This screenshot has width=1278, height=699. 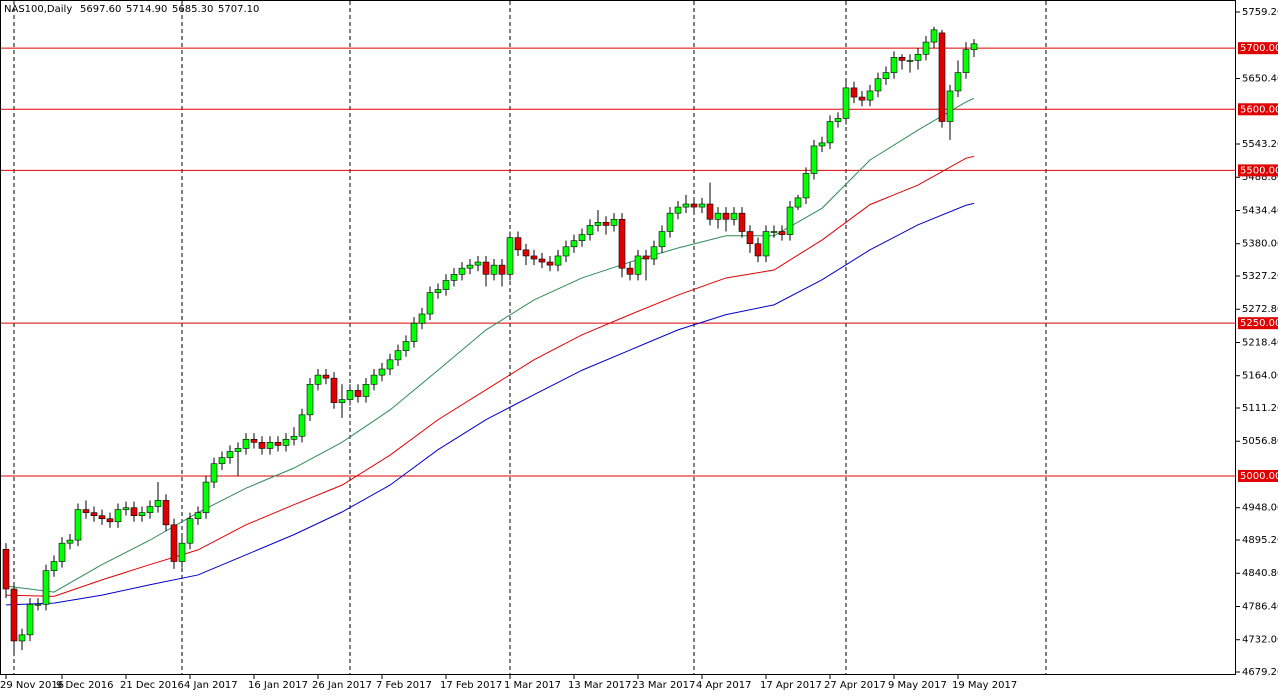 I want to click on x-tick-label: 23 Mar 2017, so click(x=663, y=685).